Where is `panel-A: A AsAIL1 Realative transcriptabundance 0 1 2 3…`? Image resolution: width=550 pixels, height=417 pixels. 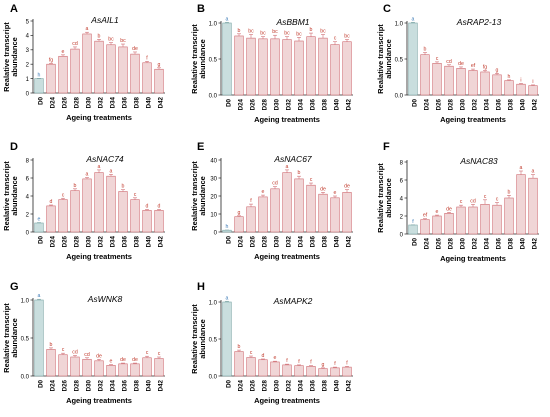
panel-A: A AsAIL1 Realative transcriptabundance 0 1 2 3… is located at coordinates (83, 62).